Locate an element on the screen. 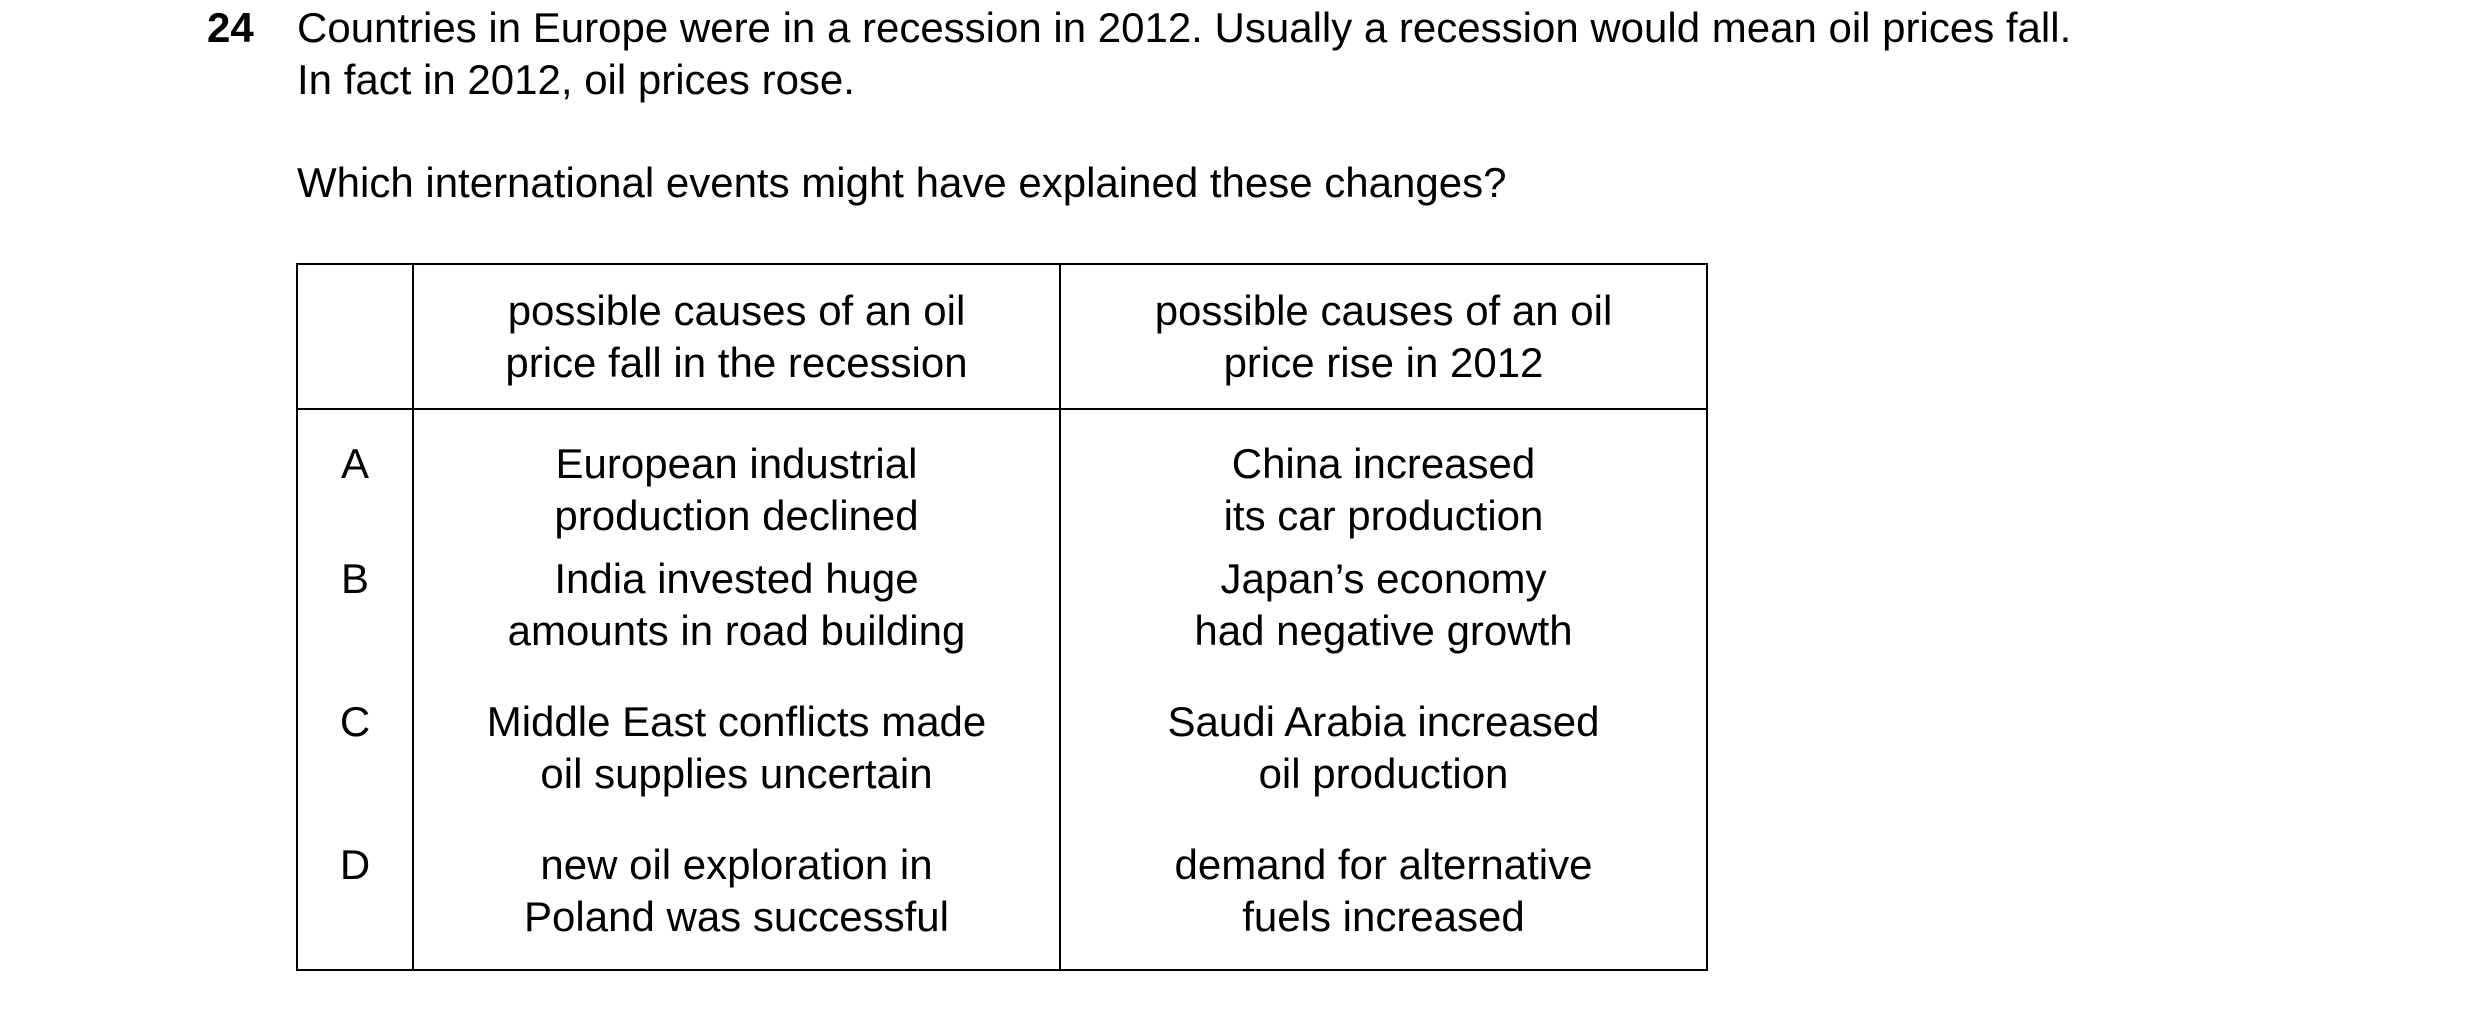 The width and height of the screenshot is (2480, 1021). option-rise-cause: Japan’s economy had negative growth is located at coordinates (1383, 624).